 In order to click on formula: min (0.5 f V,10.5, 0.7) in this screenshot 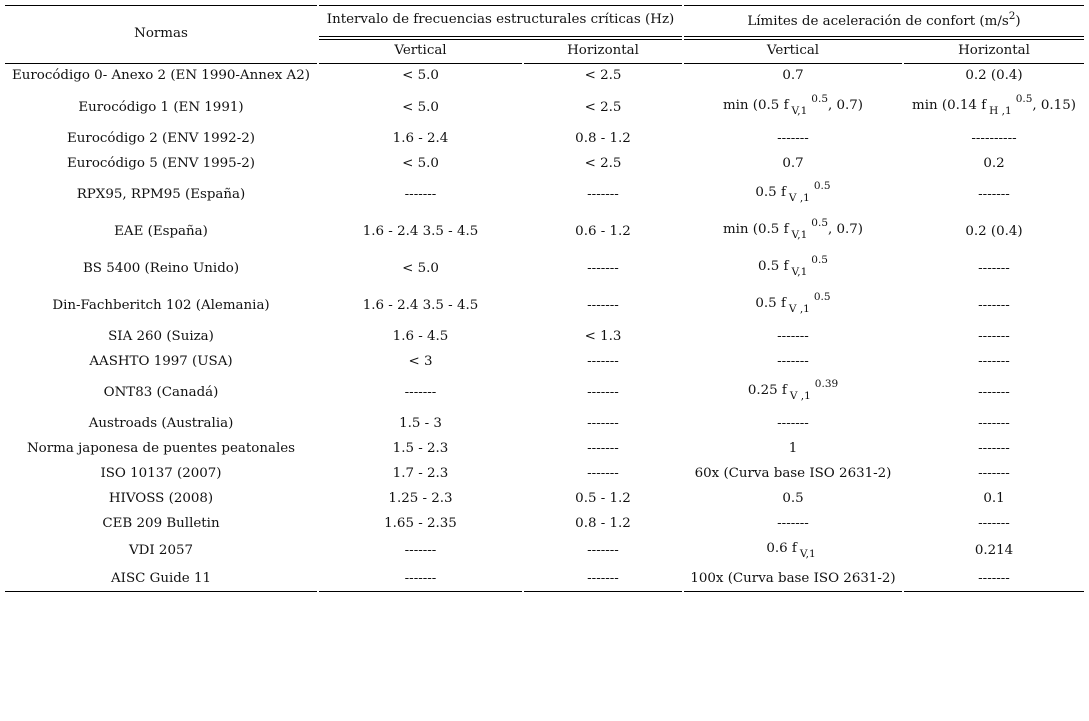, I will do `click(793, 105)`.